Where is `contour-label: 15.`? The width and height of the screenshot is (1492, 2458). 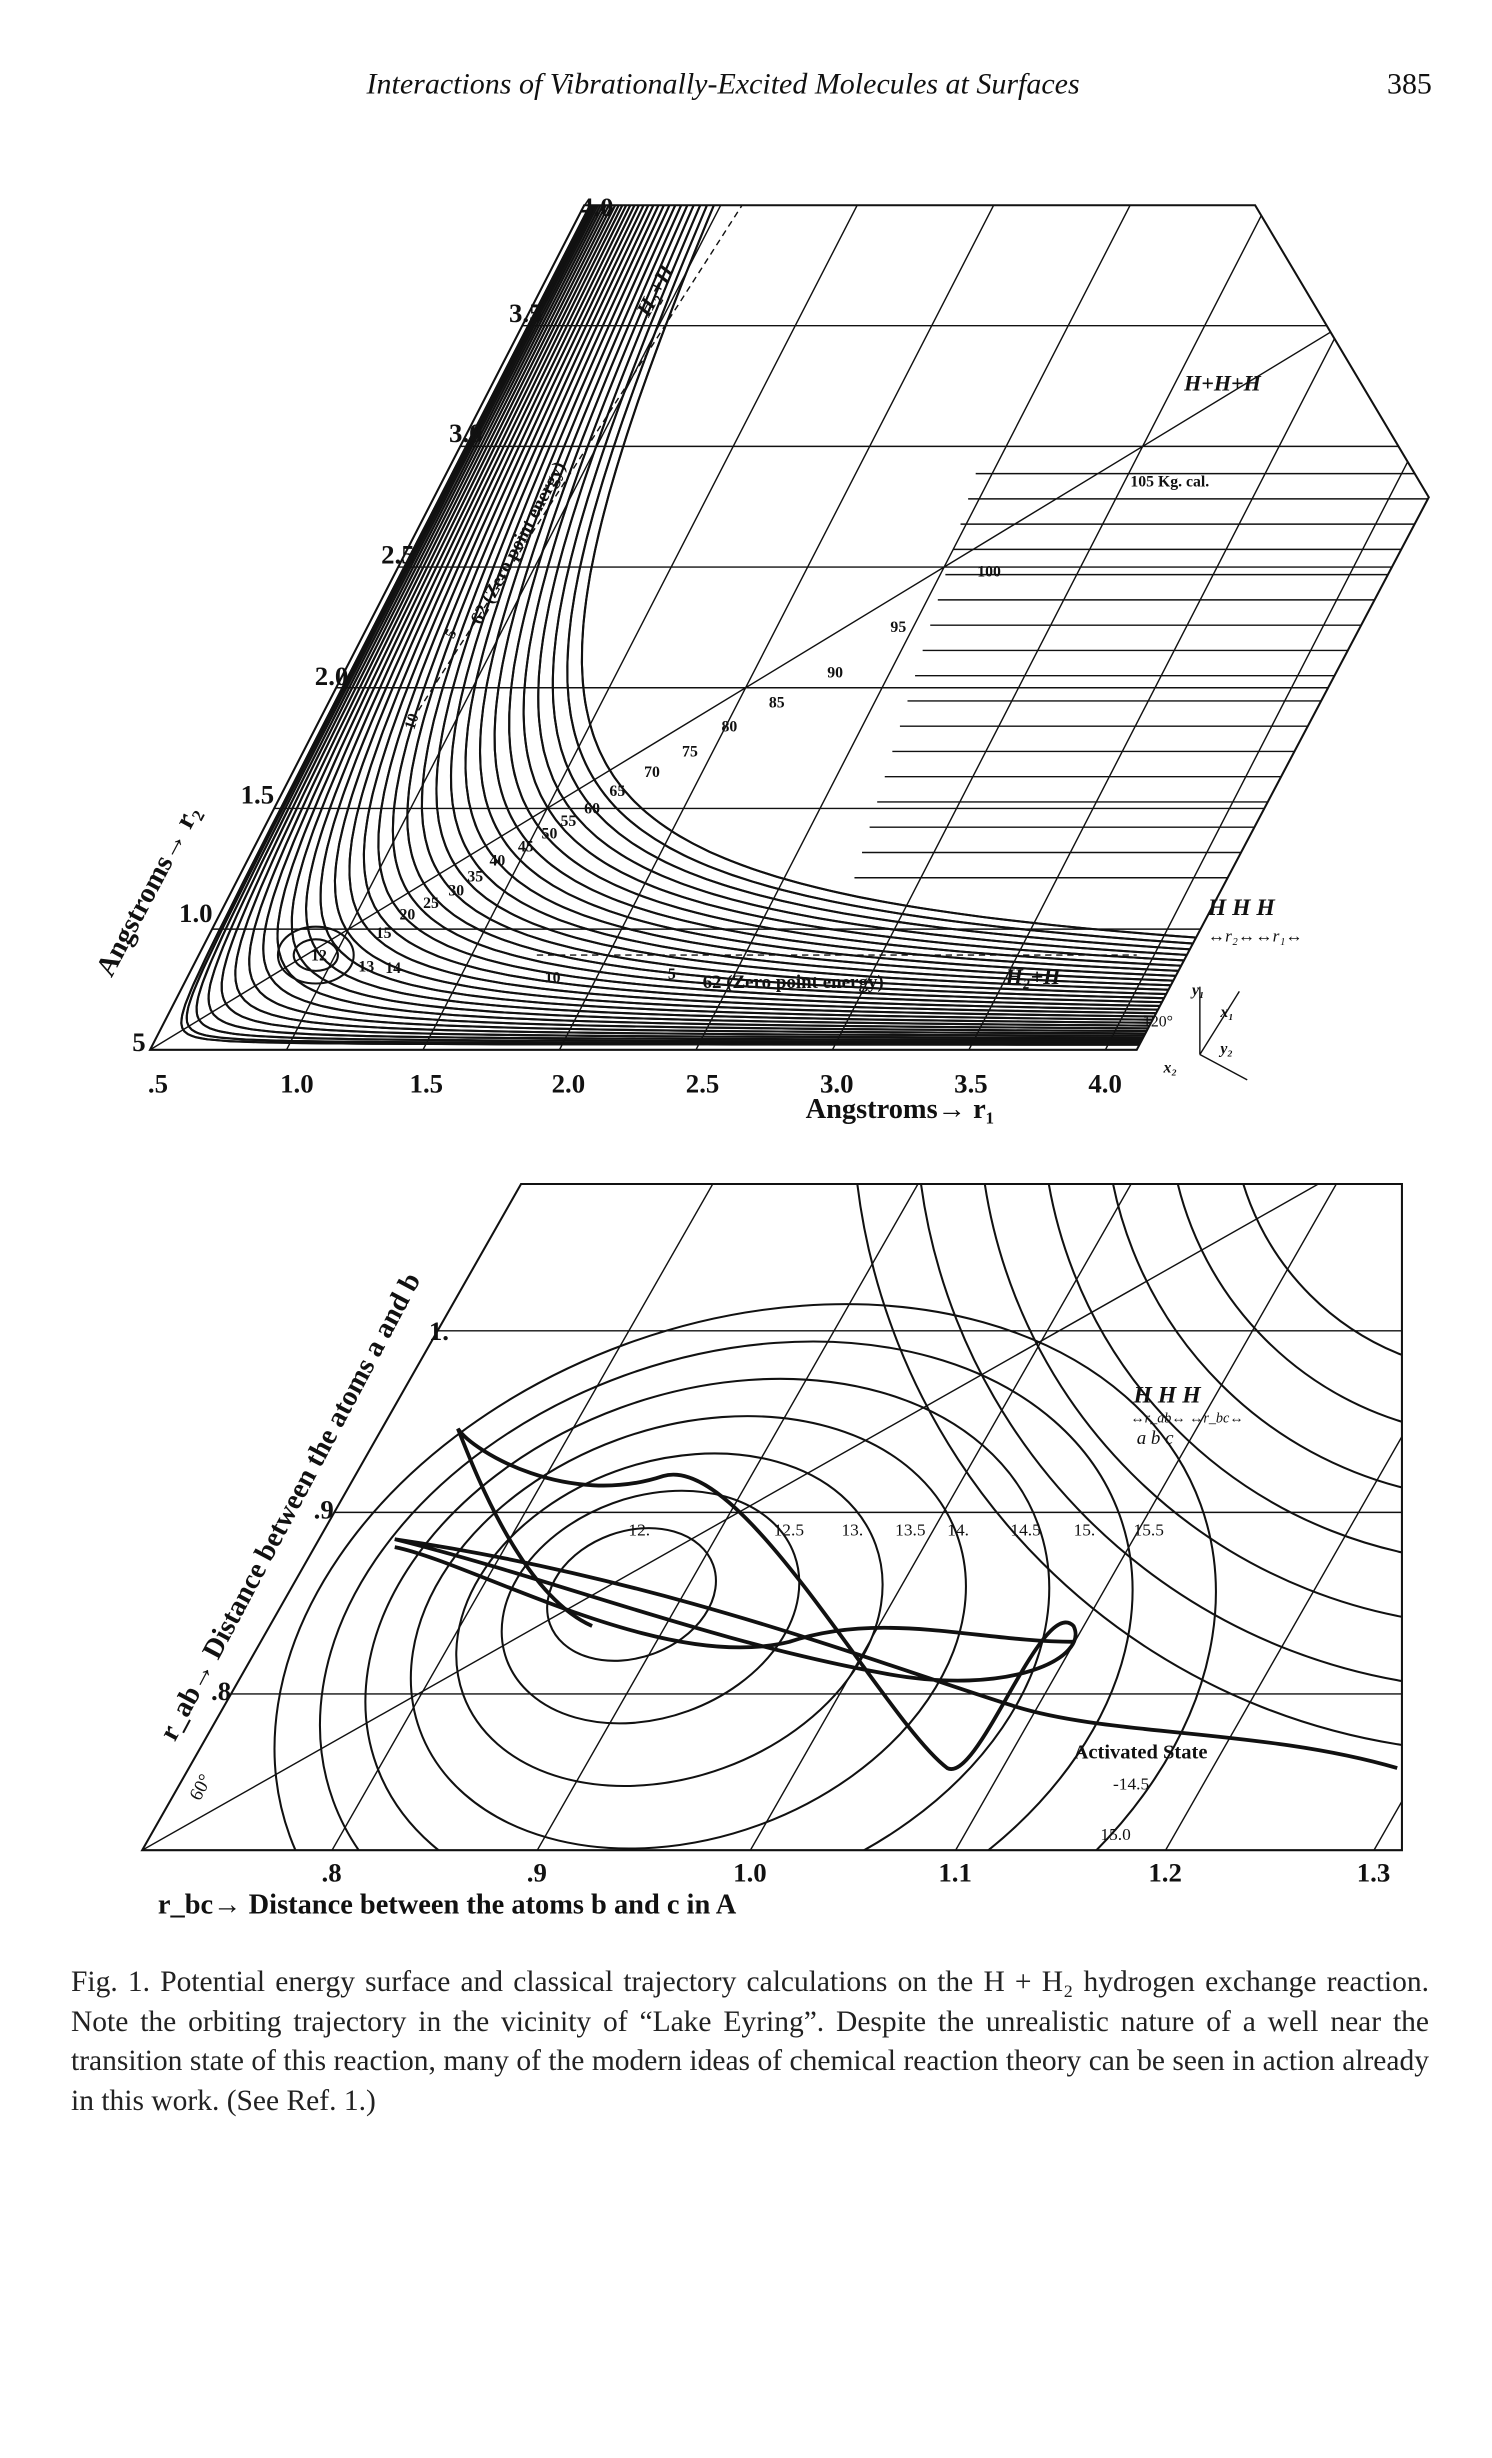 contour-label: 15. is located at coordinates (1085, 1529).